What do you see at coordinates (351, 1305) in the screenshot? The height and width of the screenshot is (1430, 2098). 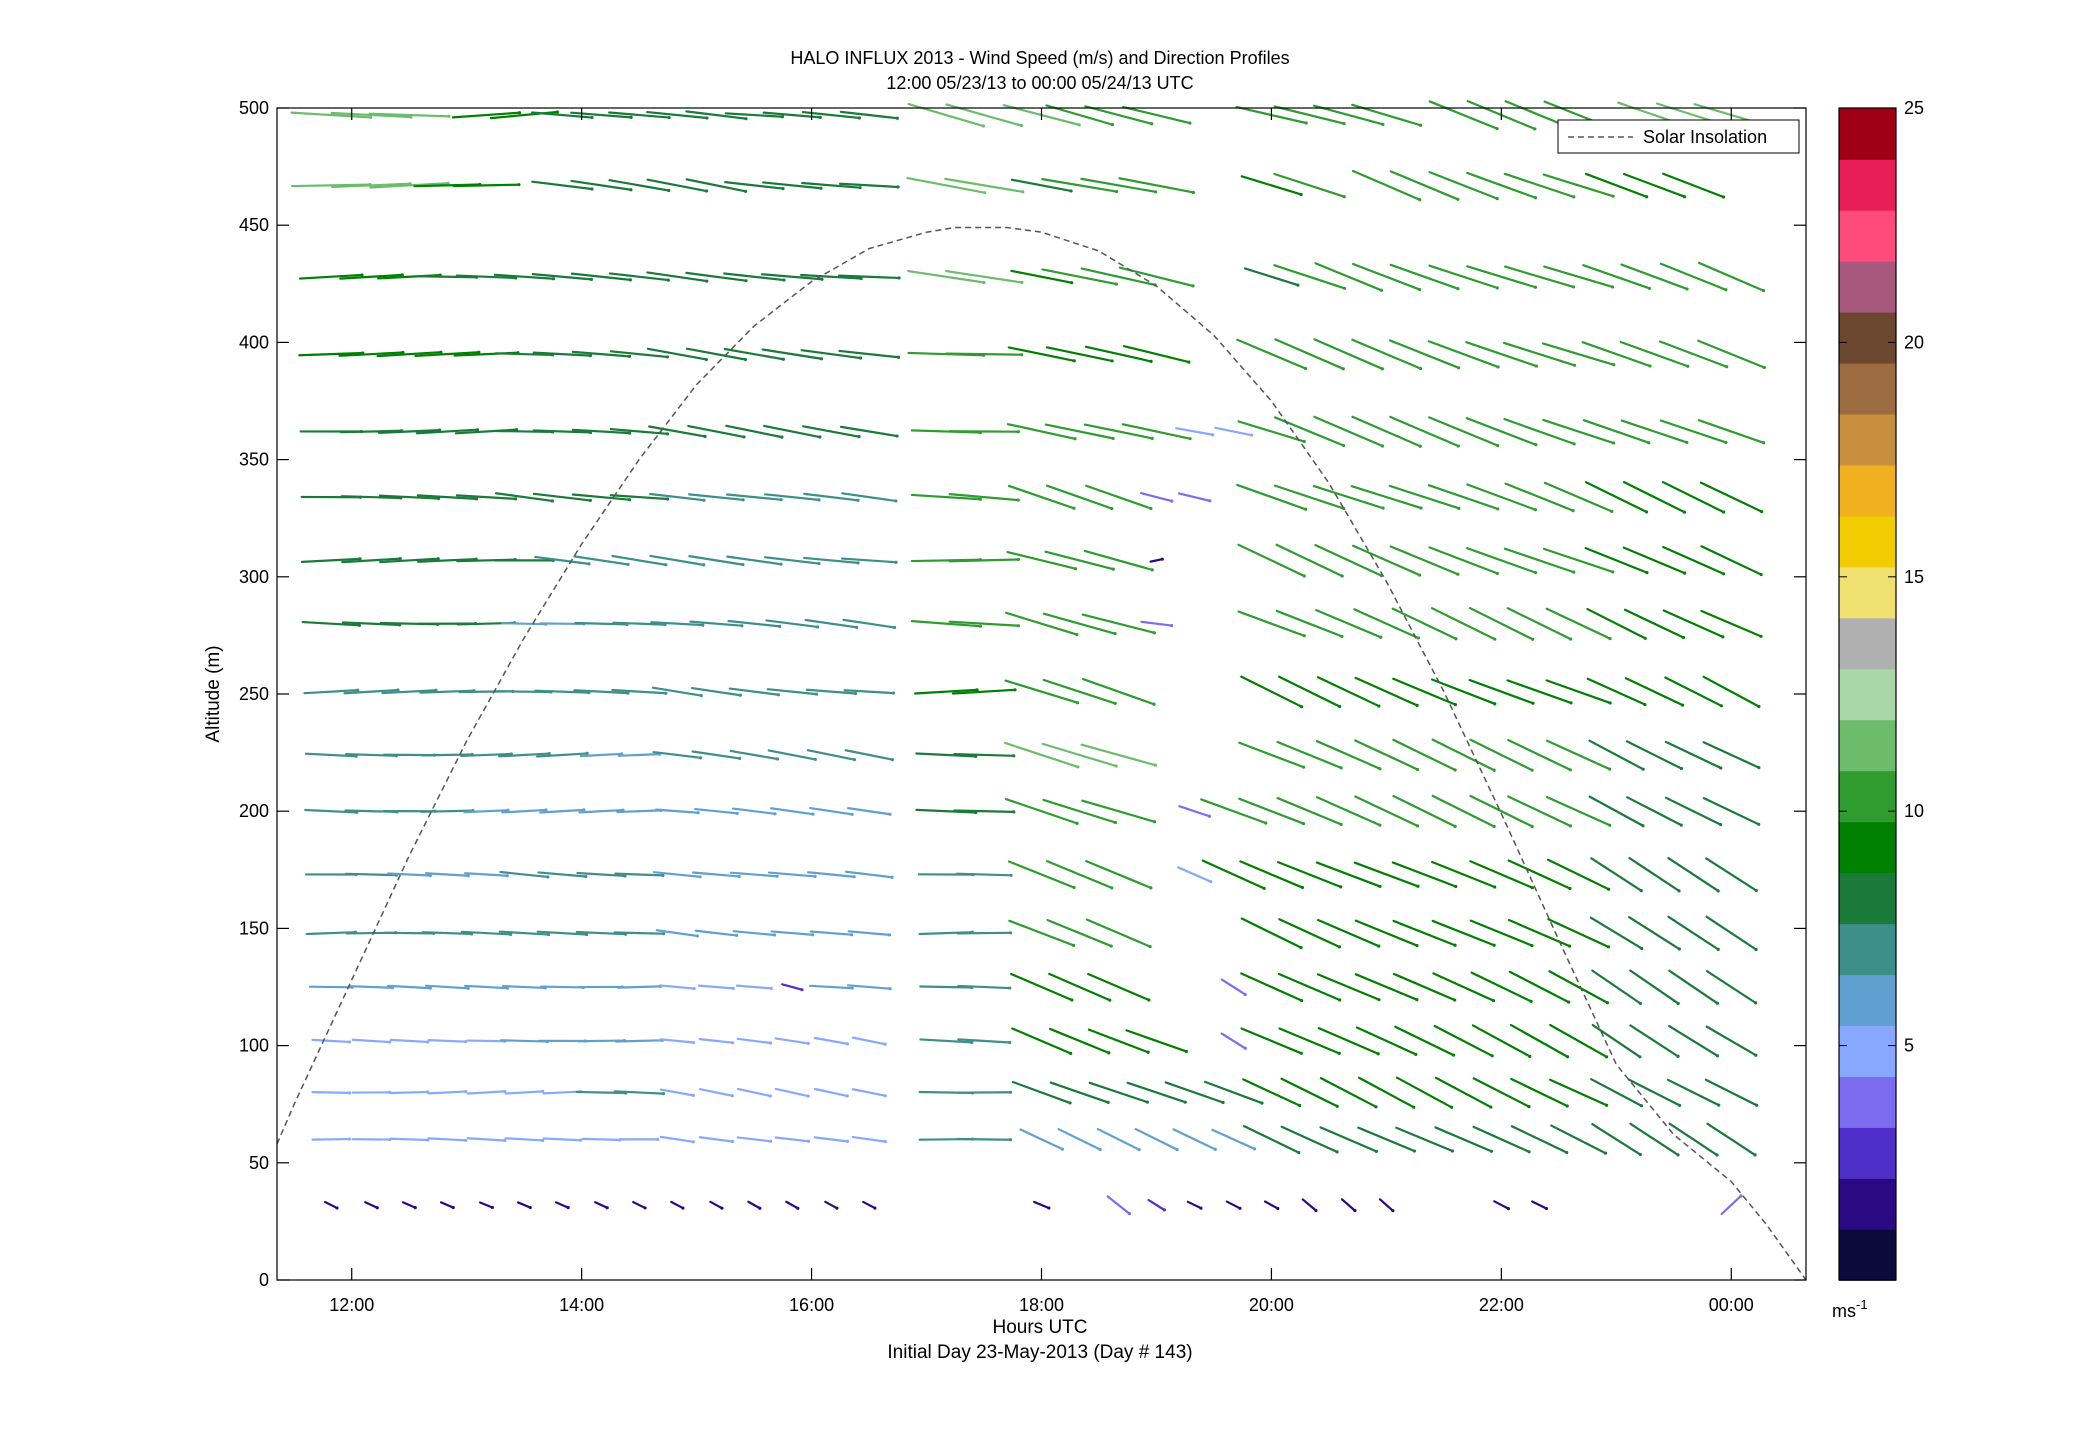 I see `x-tick-label: 12:00` at bounding box center [351, 1305].